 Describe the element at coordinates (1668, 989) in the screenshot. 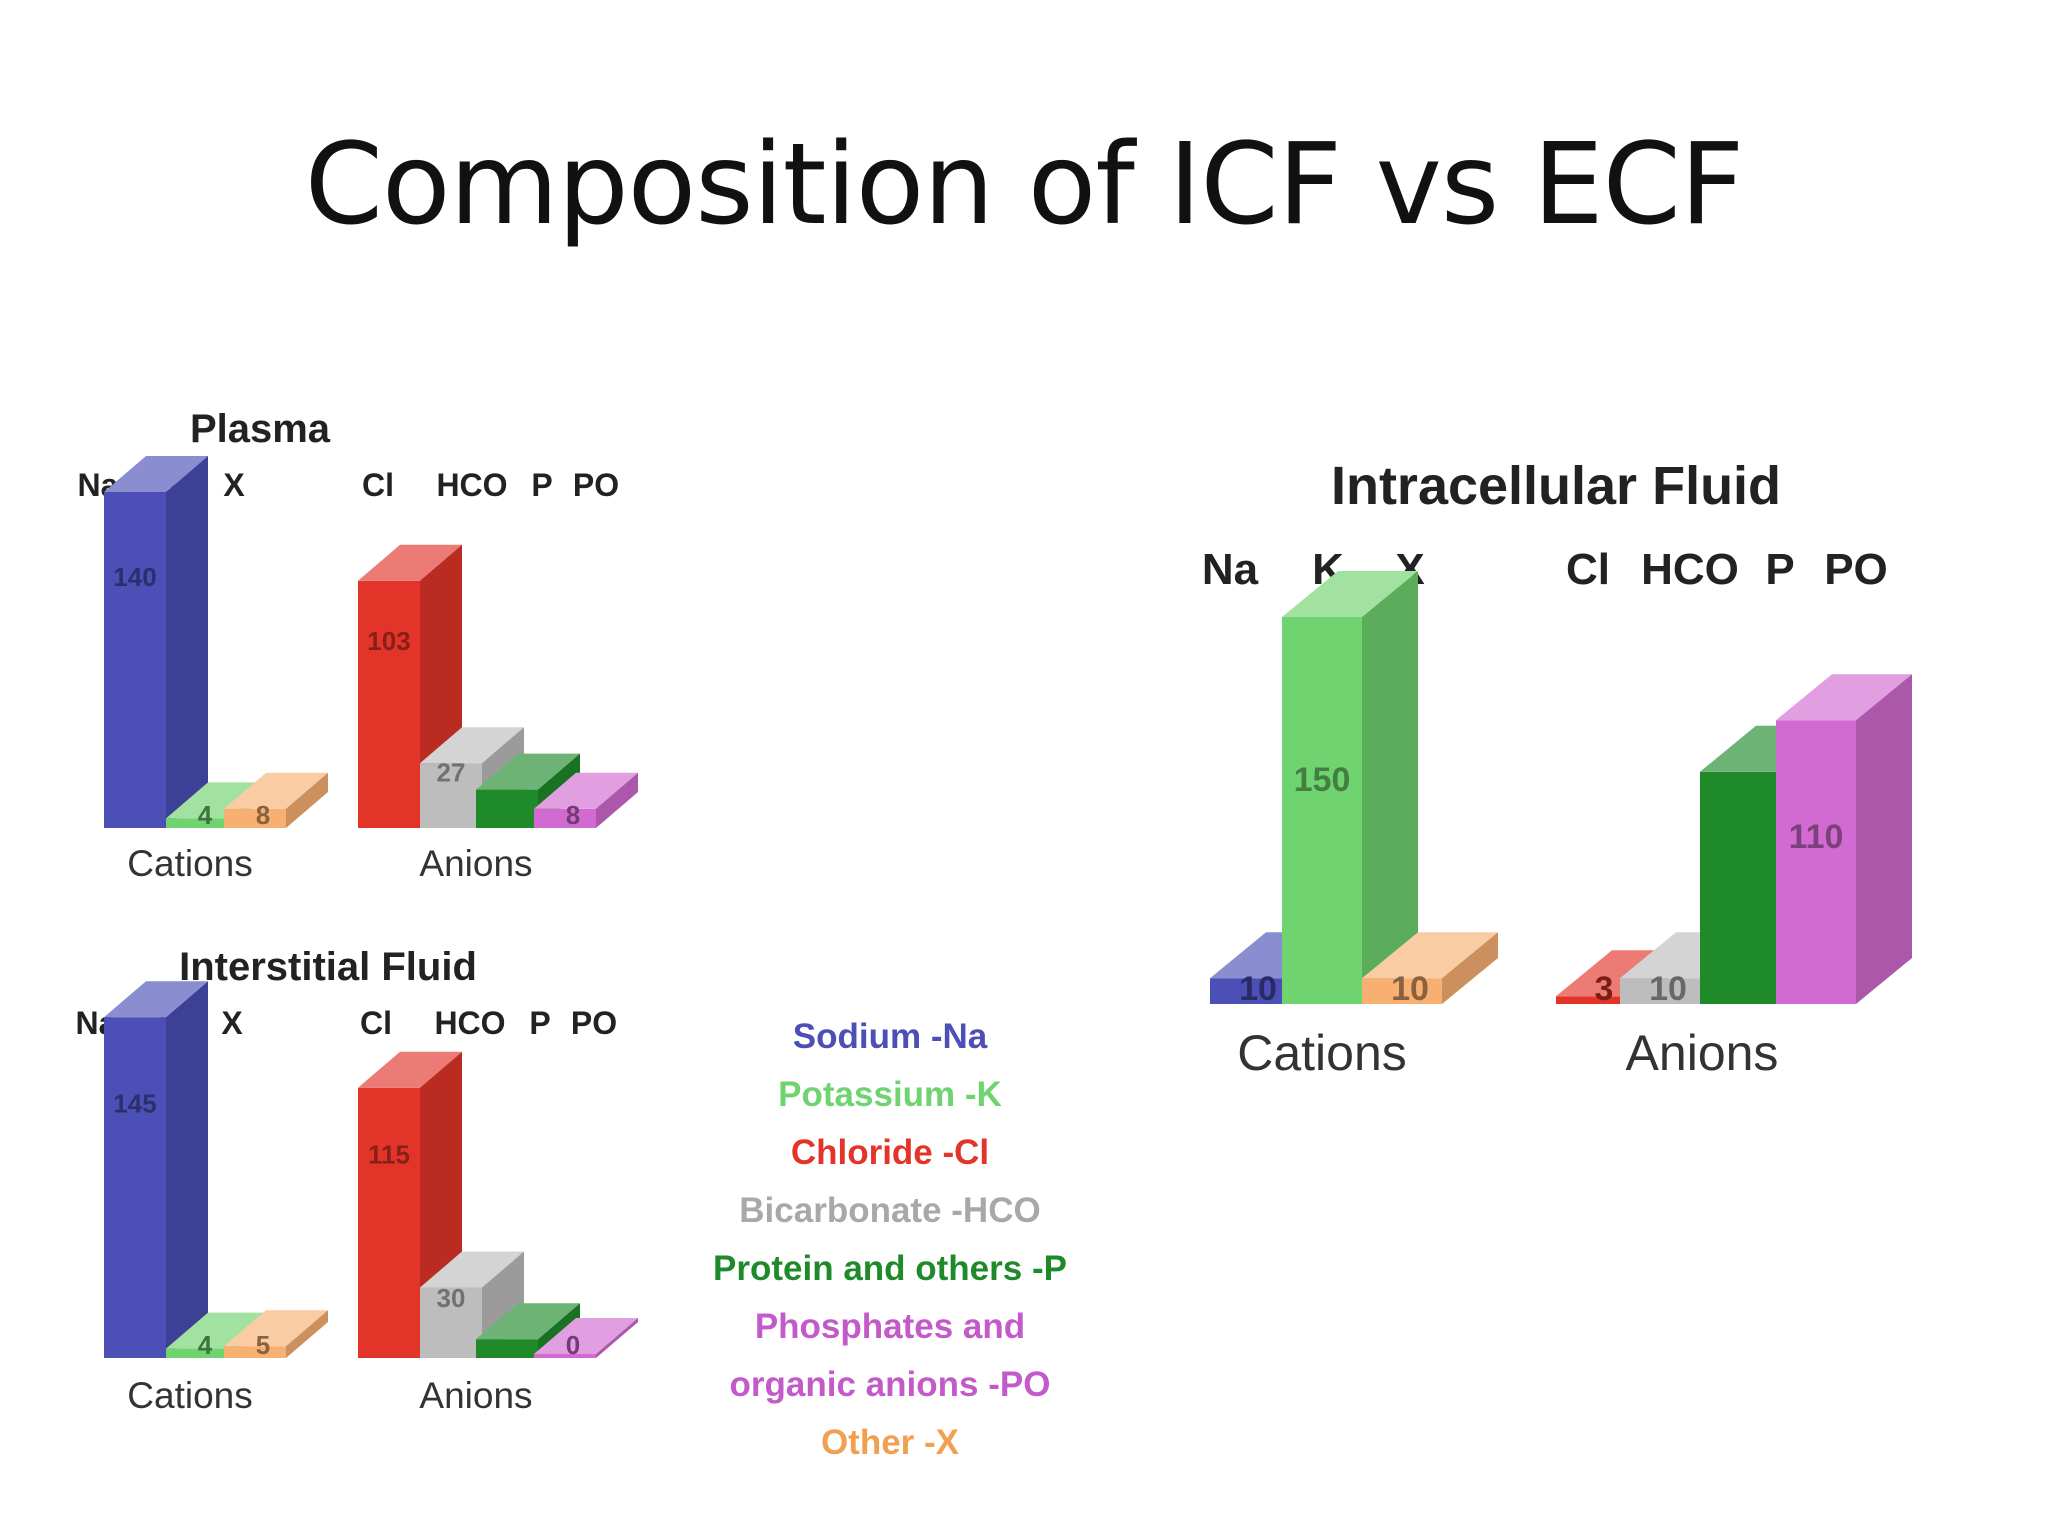

I see `value-label-hco: 10` at that location.